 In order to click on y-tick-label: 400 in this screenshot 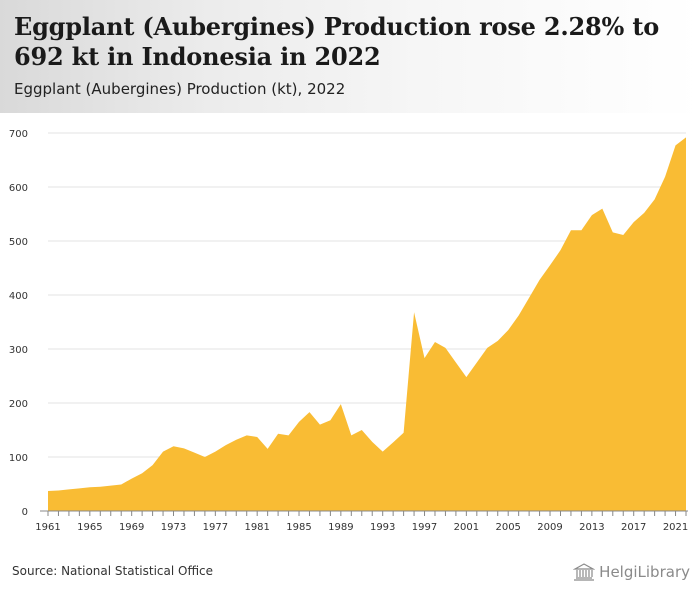, I will do `click(18, 296)`.